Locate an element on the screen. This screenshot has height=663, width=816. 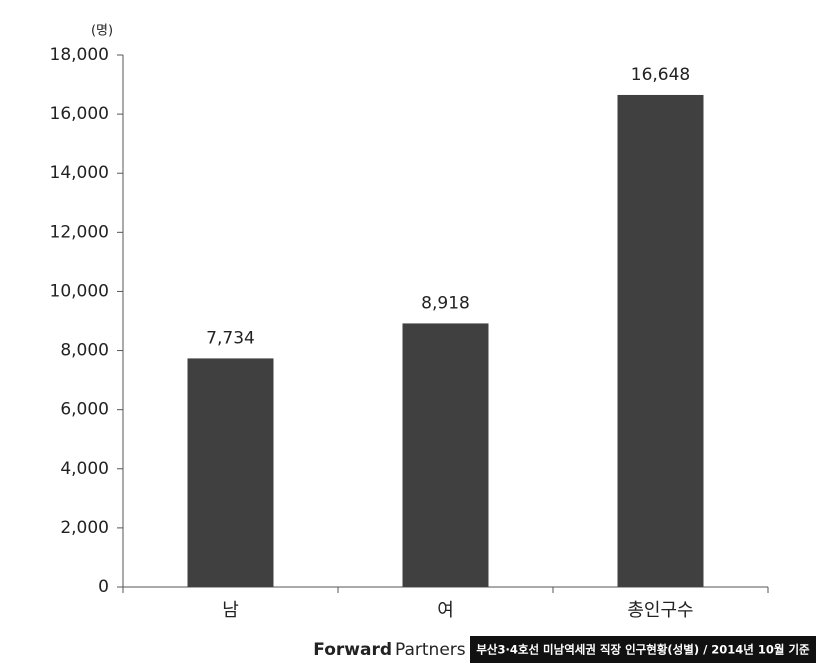
value-label: 7,734 is located at coordinates (230, 338).